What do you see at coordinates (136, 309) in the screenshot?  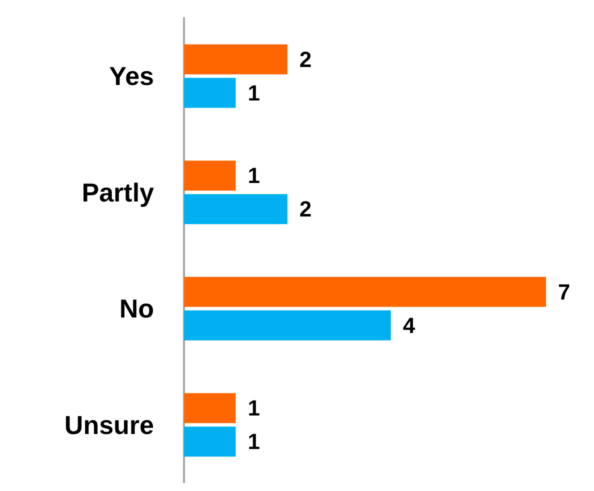 I see `y-tick-label: No` at bounding box center [136, 309].